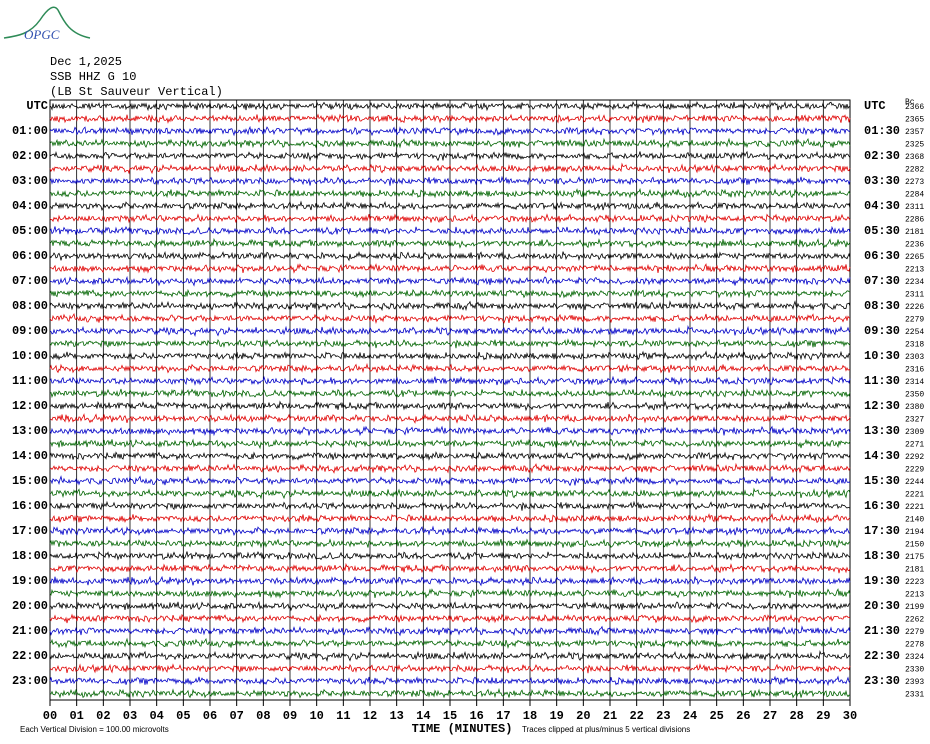 Image resolution: width=930 pixels, height=744 pixels. Describe the element at coordinates (30, 456) in the screenshot. I see `row-label-left: 14:00` at that location.